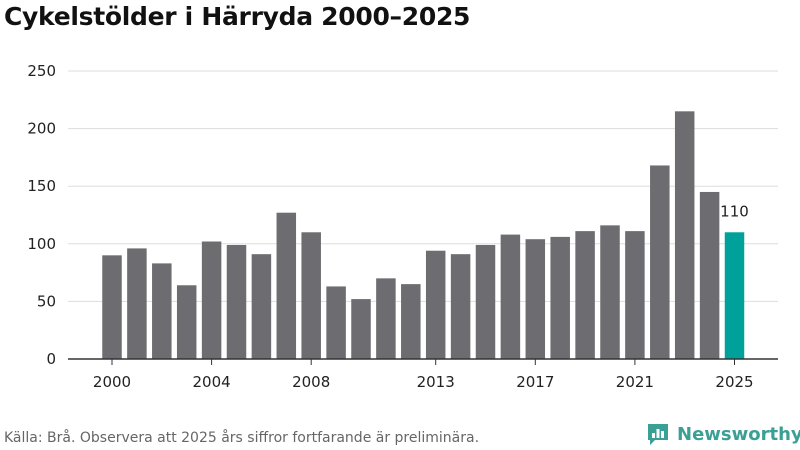  I want to click on y-tick-label: 100, so click(41, 244).